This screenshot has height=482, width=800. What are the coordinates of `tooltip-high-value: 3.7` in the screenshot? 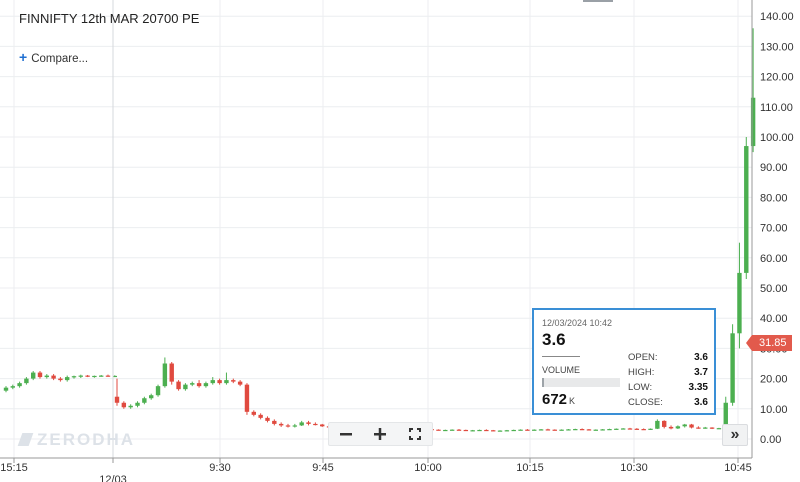 It's located at (701, 372).